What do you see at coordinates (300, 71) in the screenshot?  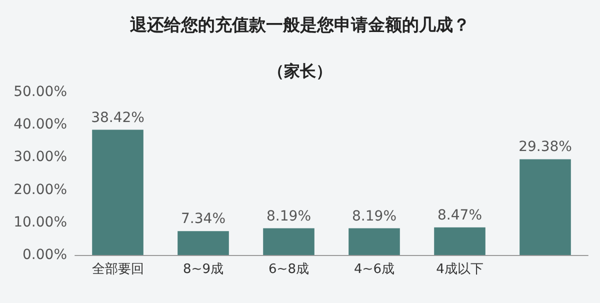 I see `chart-subtitle: （家长）` at bounding box center [300, 71].